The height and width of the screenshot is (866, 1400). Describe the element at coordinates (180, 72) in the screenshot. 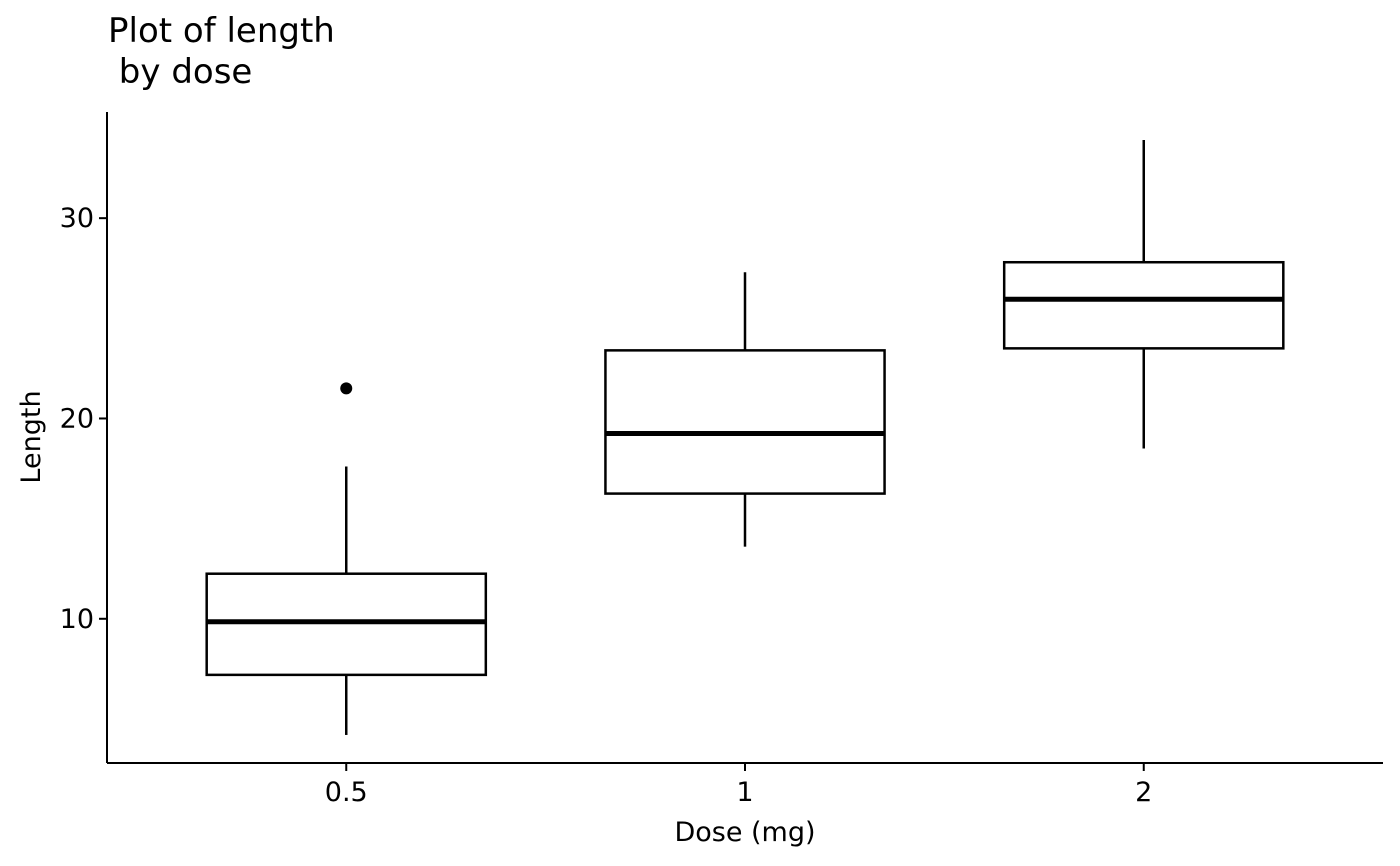

I see `chart-title-line-2: by dose` at that location.